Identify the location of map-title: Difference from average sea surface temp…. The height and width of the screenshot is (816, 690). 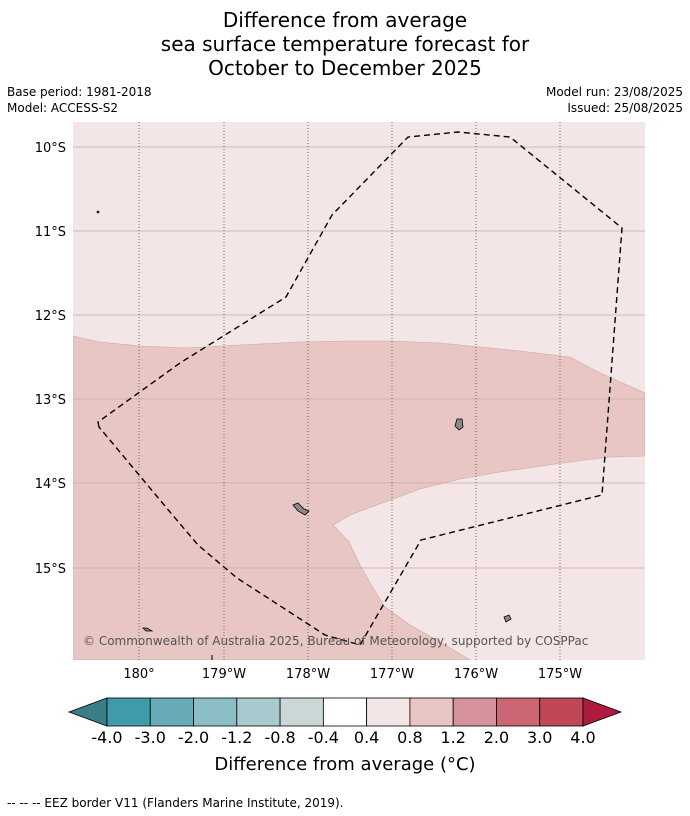
(345, 44).